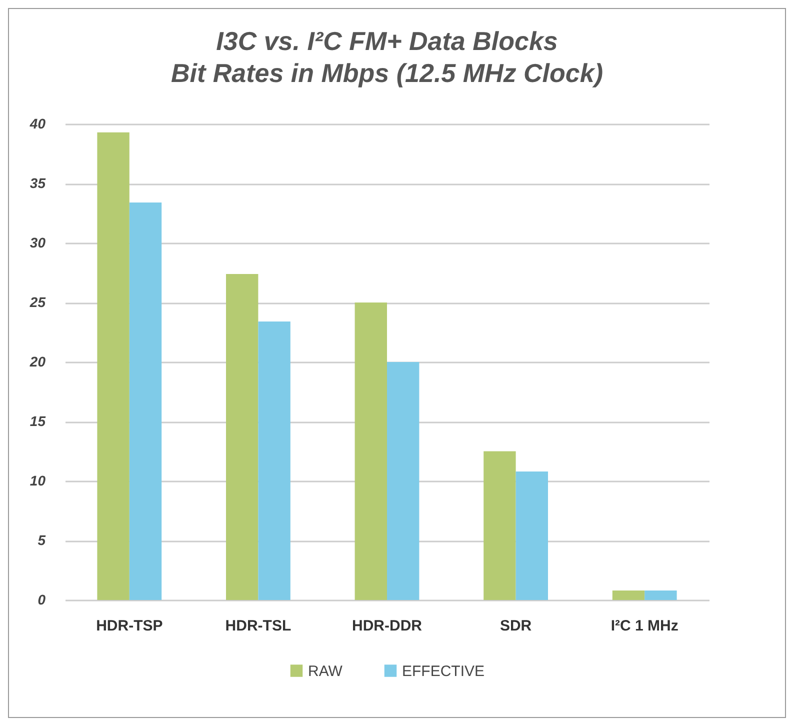  Describe the element at coordinates (387, 626) in the screenshot. I see `x-tick-label: HDR-DDR` at that location.